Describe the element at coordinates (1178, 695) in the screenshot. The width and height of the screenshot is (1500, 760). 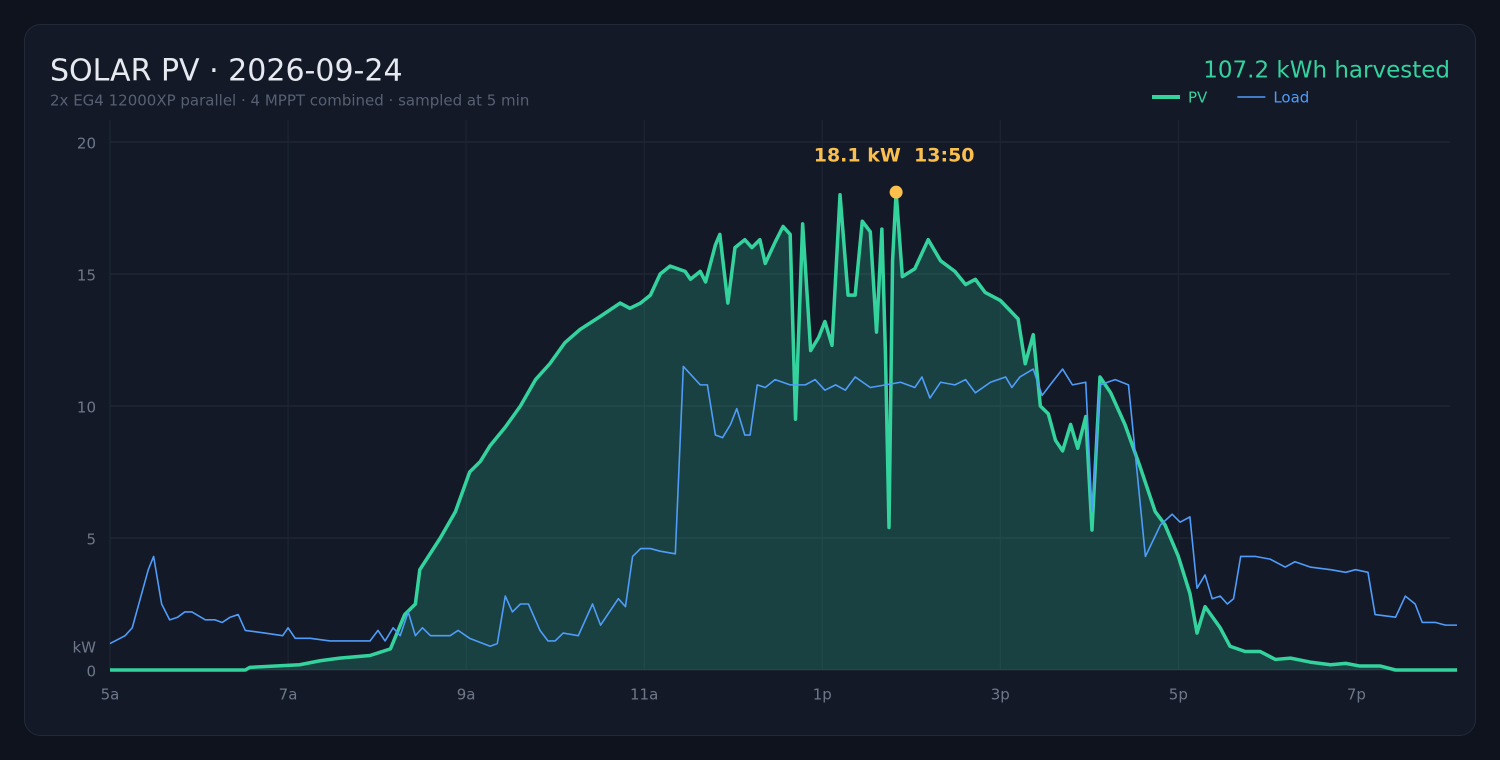
I see `x-tick-label: 5p` at that location.